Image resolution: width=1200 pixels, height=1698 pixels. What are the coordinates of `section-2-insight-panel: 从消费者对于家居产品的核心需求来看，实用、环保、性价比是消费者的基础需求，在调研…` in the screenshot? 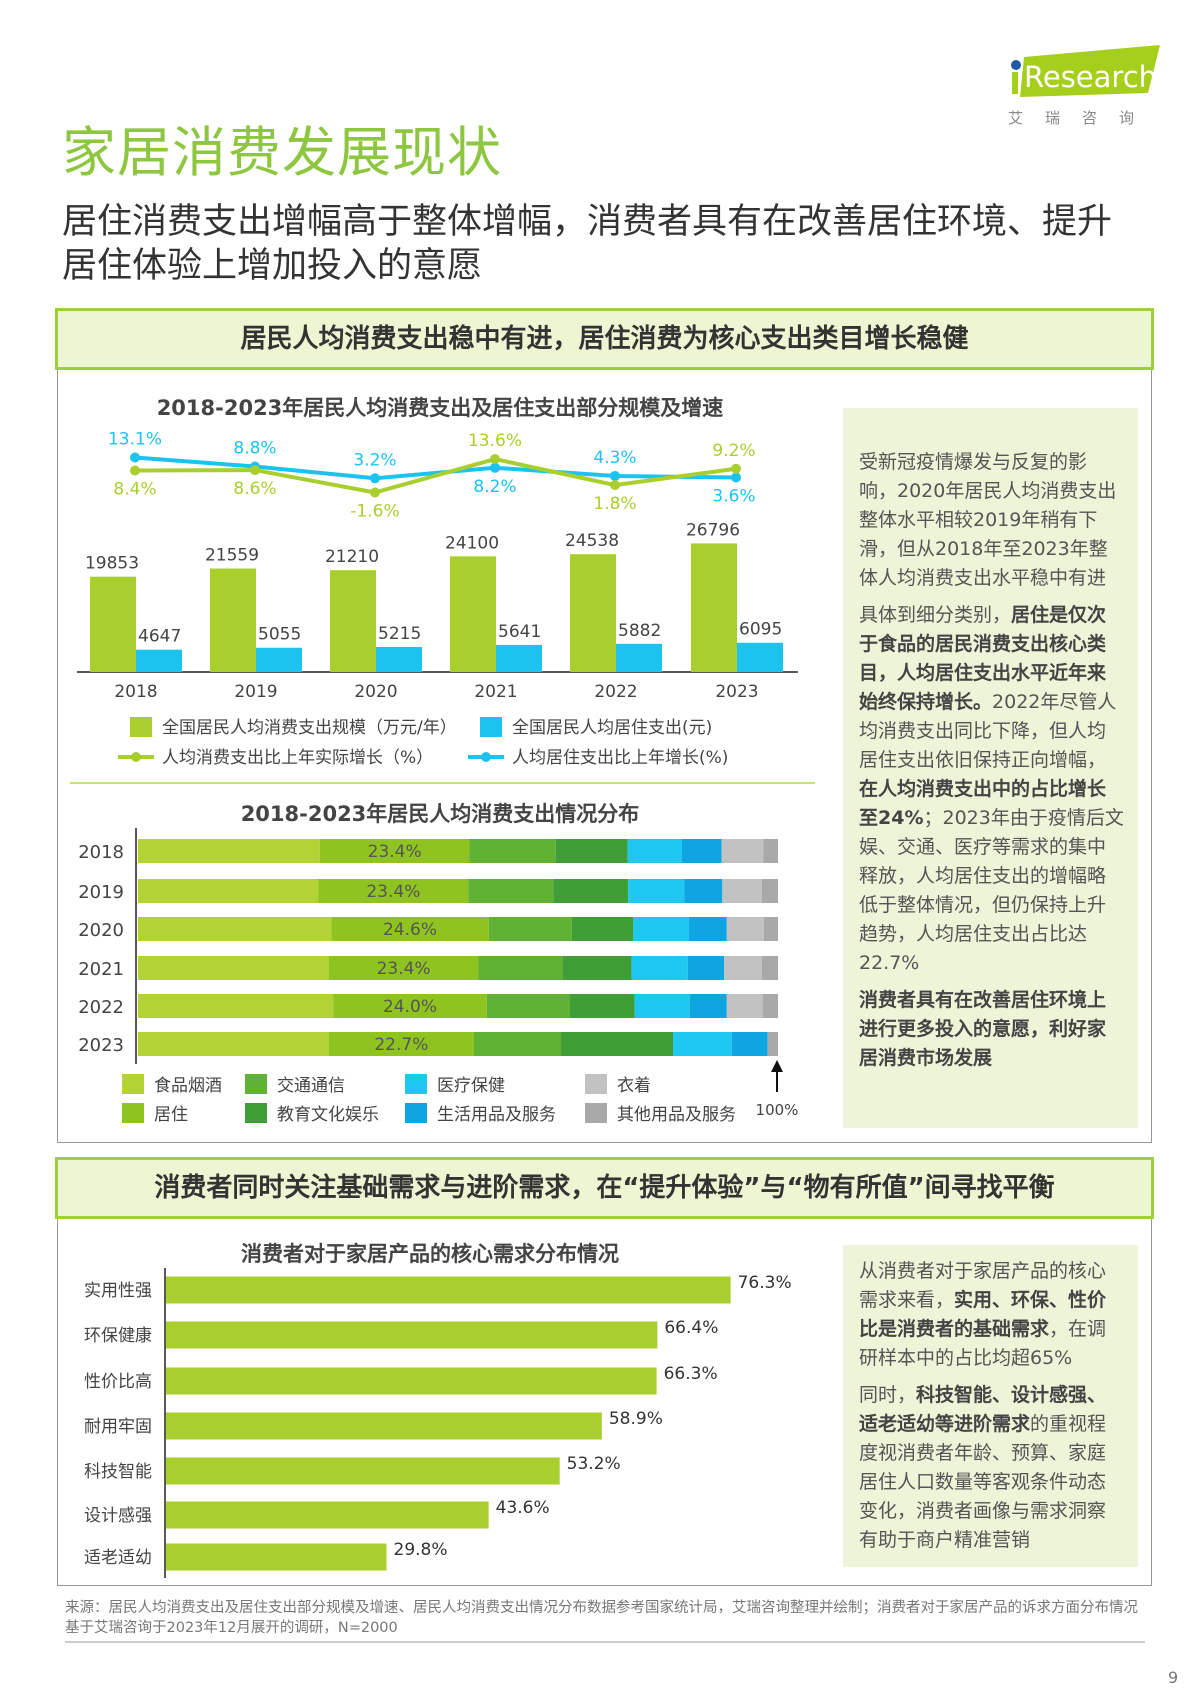 It's located at (990, 1406).